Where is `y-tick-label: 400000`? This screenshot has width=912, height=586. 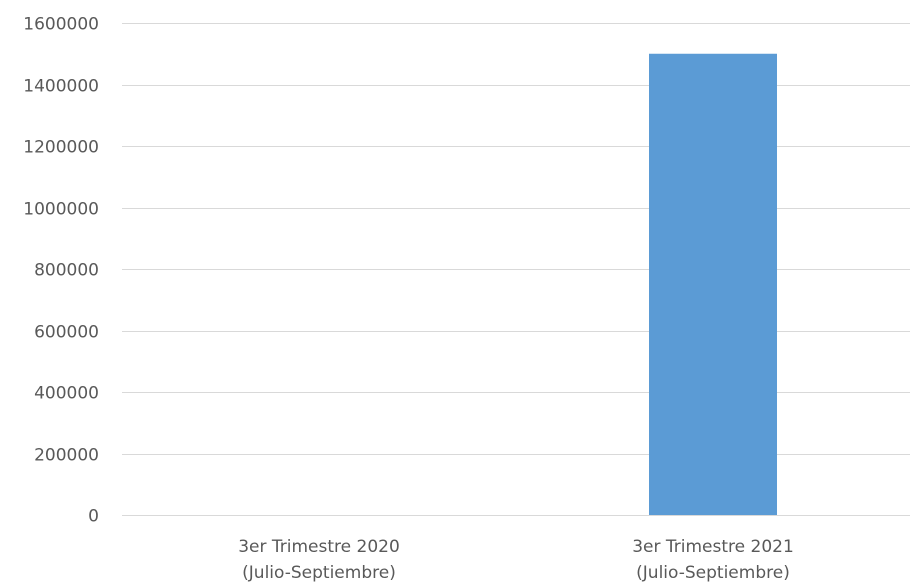 y-tick-label: 400000 is located at coordinates (66, 394).